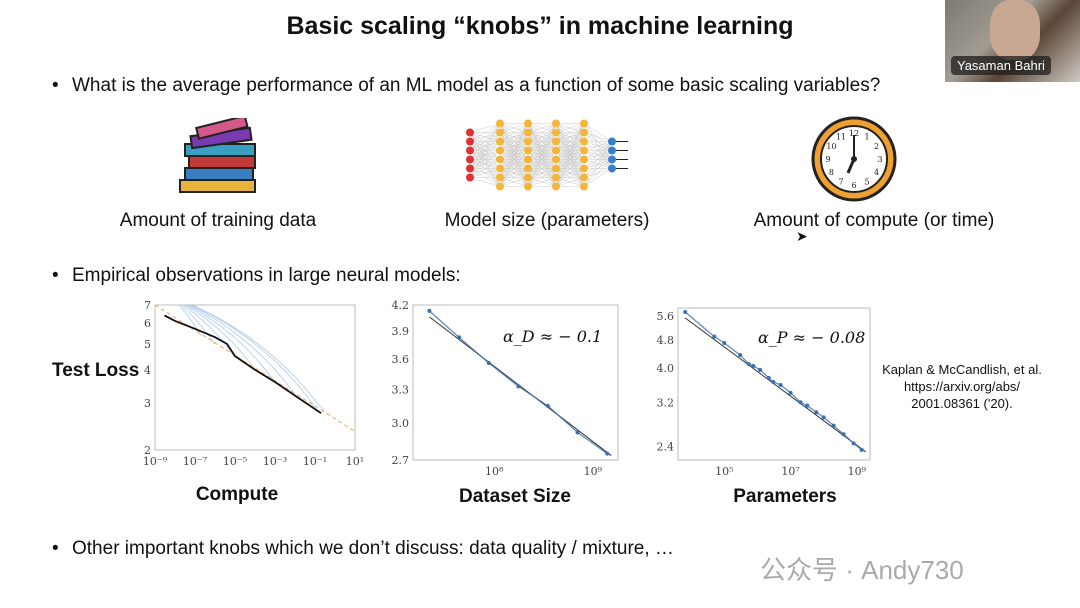 This screenshot has height=608, width=1080. I want to click on participant-video: Yasaman Bahri, so click(1012, 41).